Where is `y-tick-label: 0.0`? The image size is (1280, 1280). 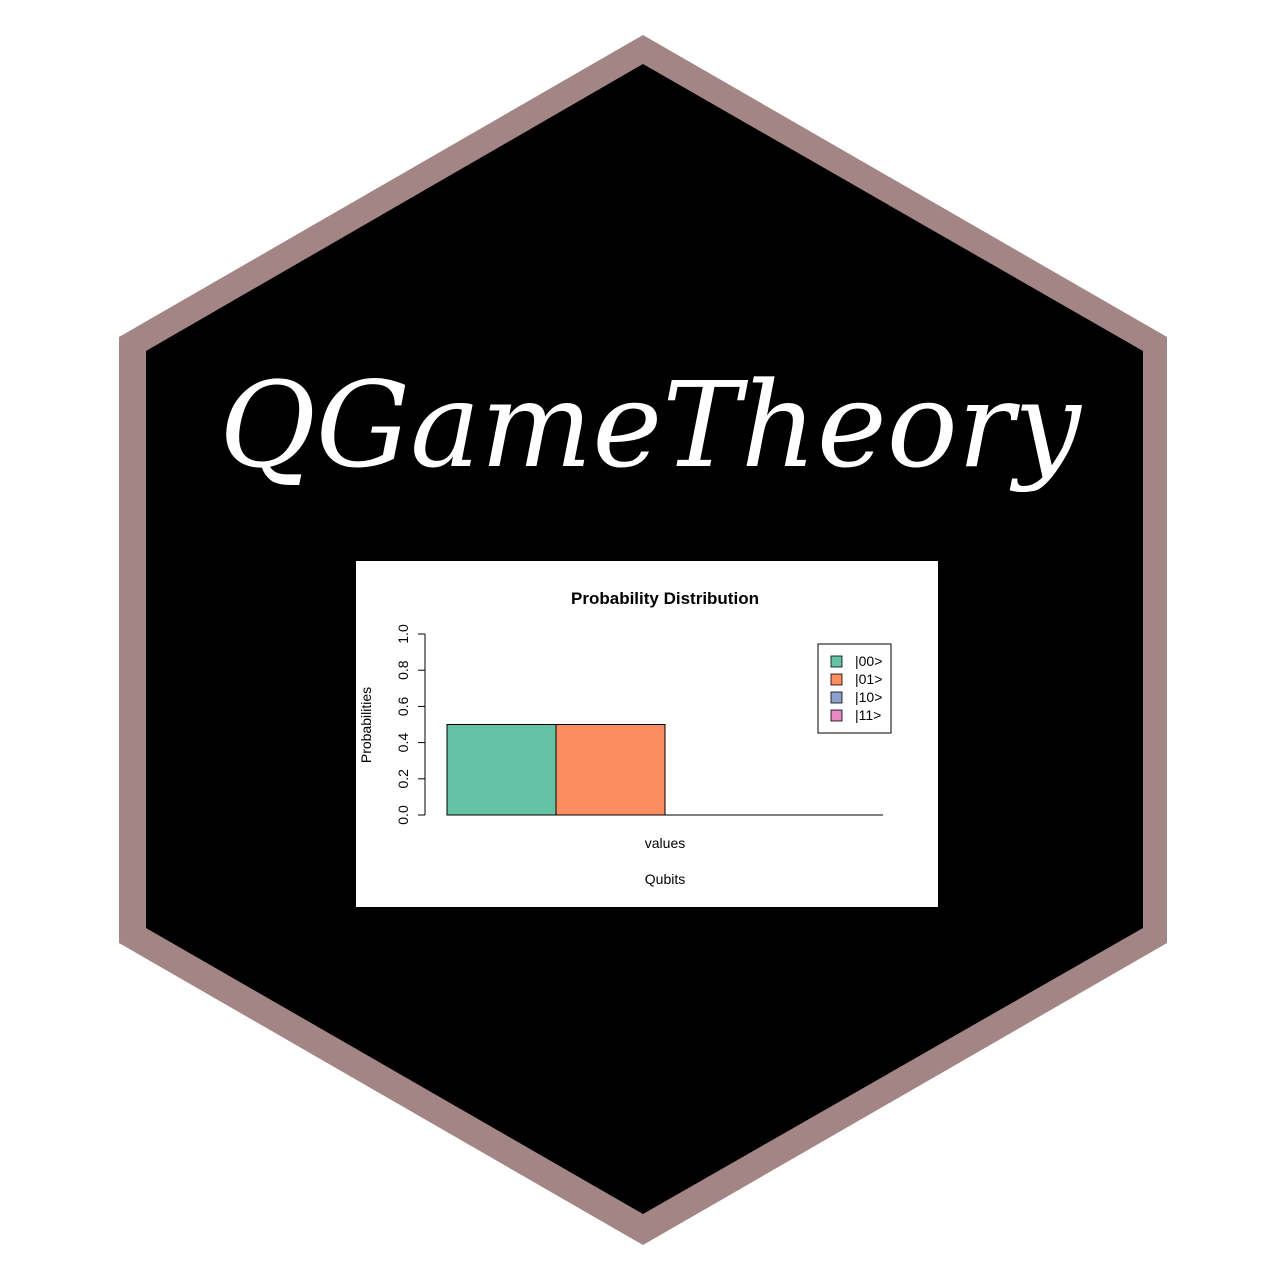 y-tick-label: 0.0 is located at coordinates (403, 815).